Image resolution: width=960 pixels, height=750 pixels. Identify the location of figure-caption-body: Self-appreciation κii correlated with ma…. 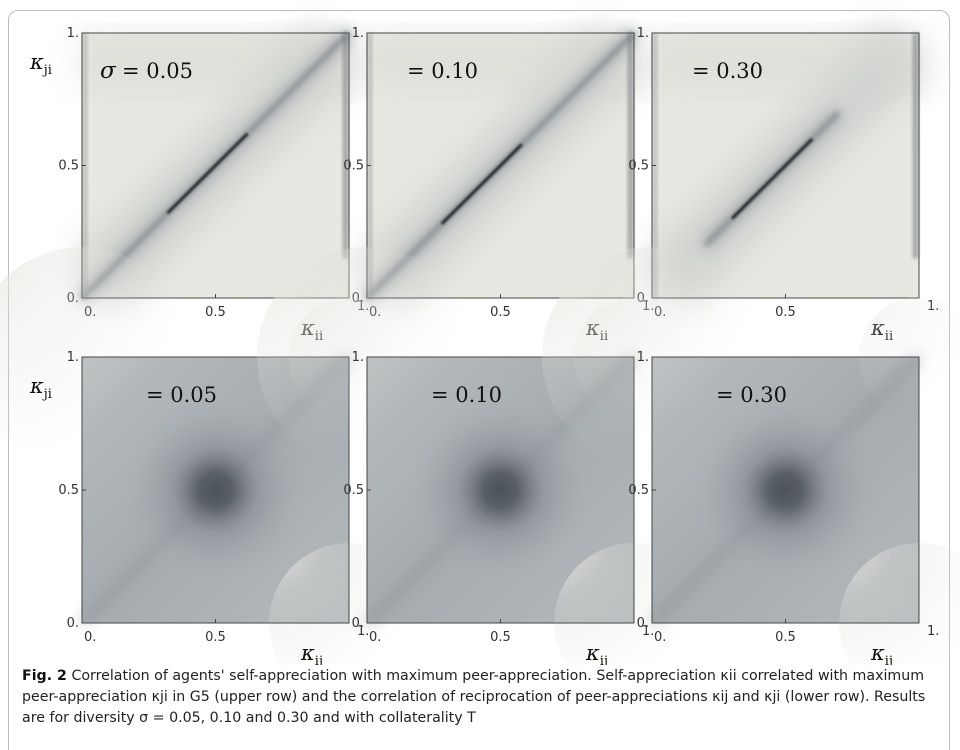
(474, 697).